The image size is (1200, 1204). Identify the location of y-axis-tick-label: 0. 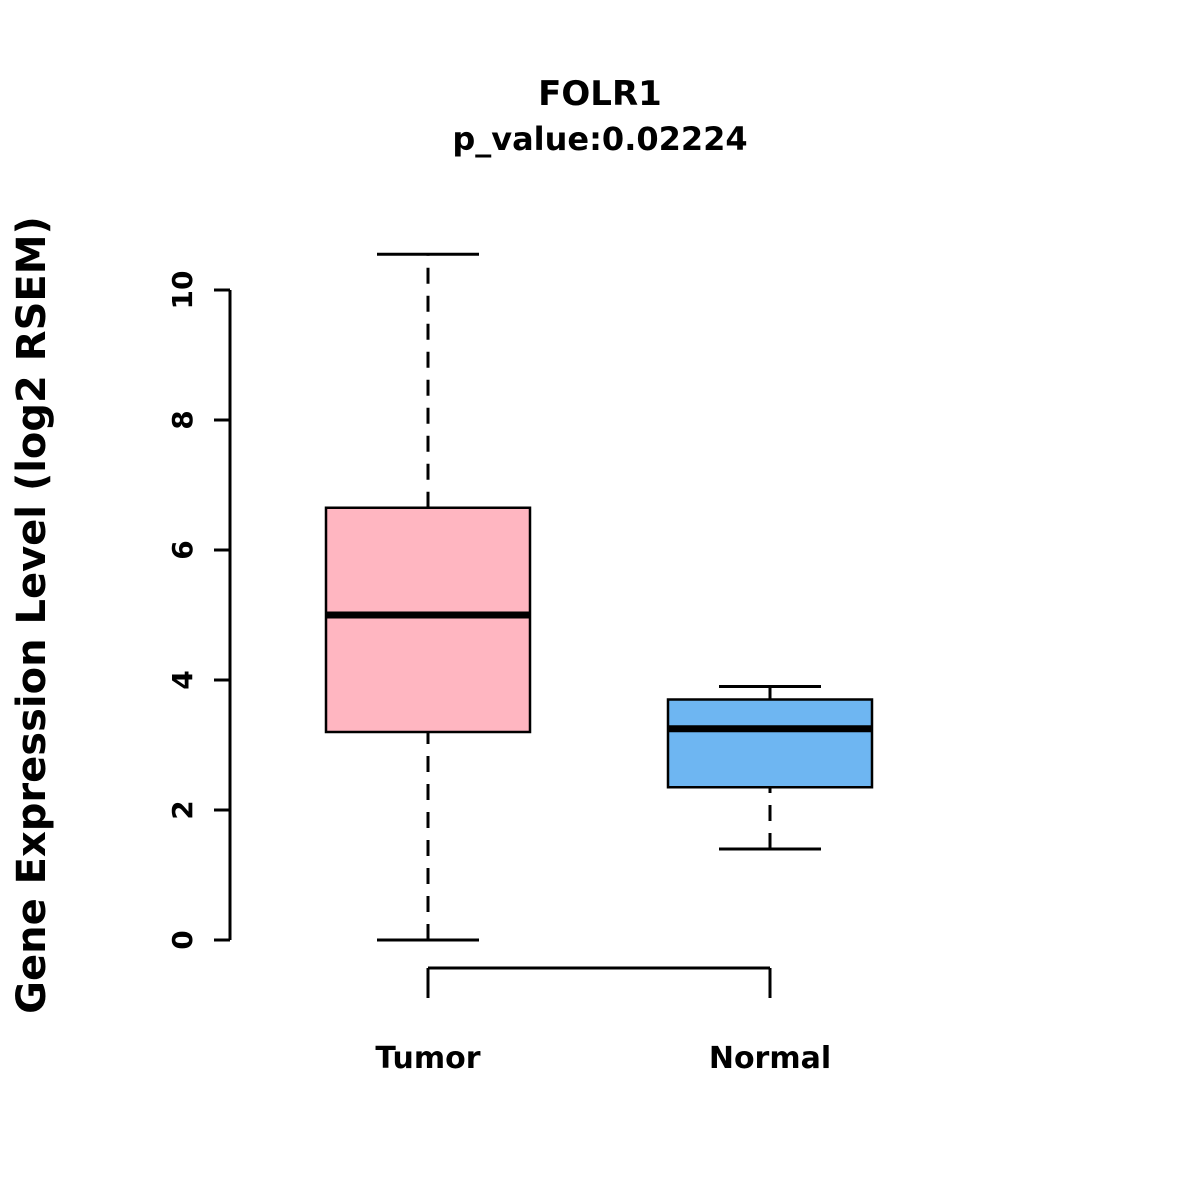
(182, 939).